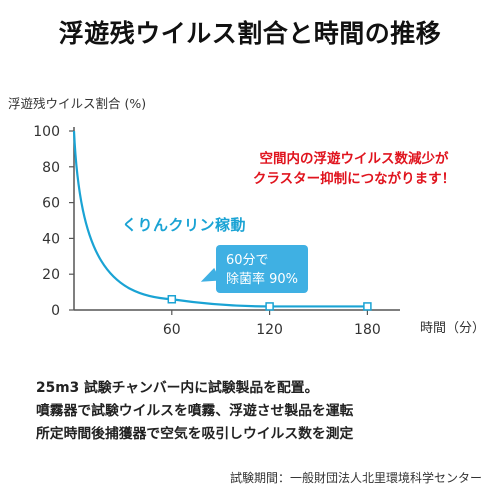 The height and width of the screenshot is (500, 500). I want to click on desc-line3: 所定時間後捕獲器で空気を吸引しウイルス数を測定, so click(195, 434).